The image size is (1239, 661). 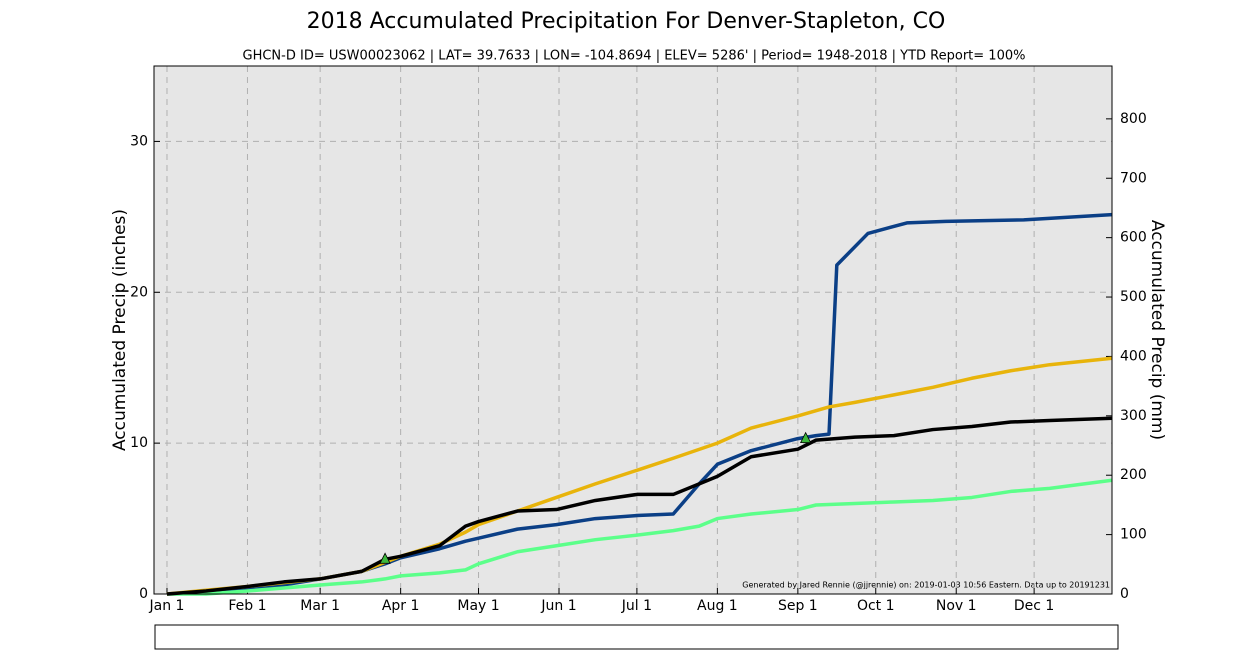 I want to click on y2-tick-label: 200, so click(x=1133, y=475).